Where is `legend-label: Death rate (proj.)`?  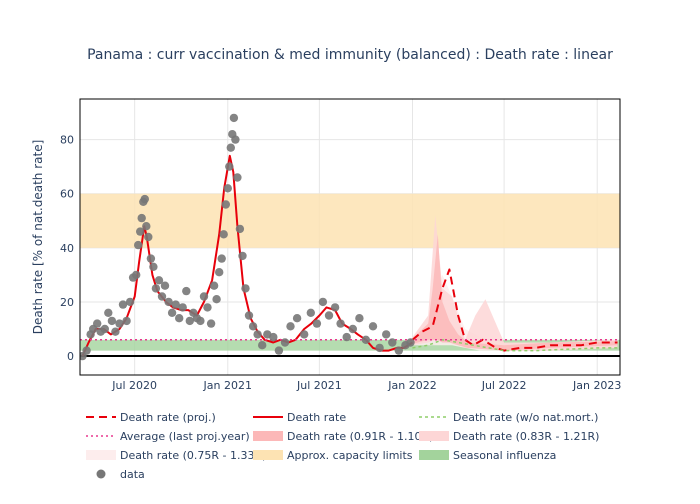
legend-label: Death rate (proj.) is located at coordinates (168, 417).